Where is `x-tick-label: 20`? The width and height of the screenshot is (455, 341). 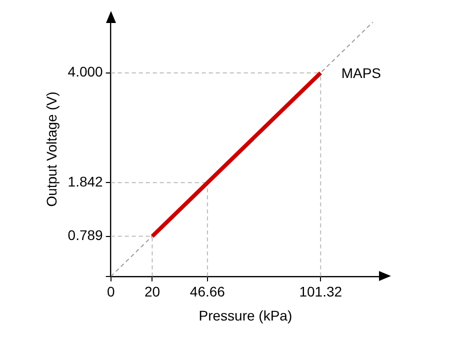 x-tick-label: 20 is located at coordinates (152, 292).